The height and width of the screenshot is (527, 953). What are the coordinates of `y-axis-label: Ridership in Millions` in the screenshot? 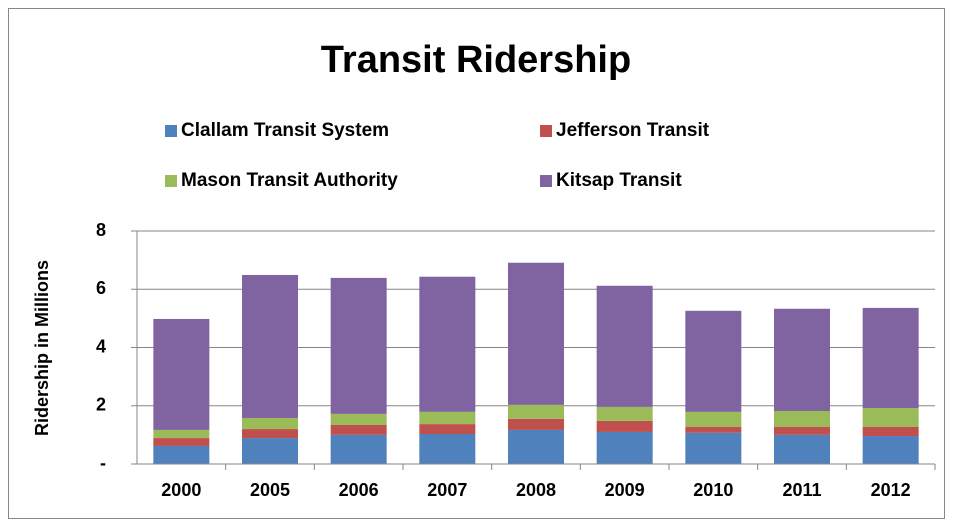 It's located at (42, 348).